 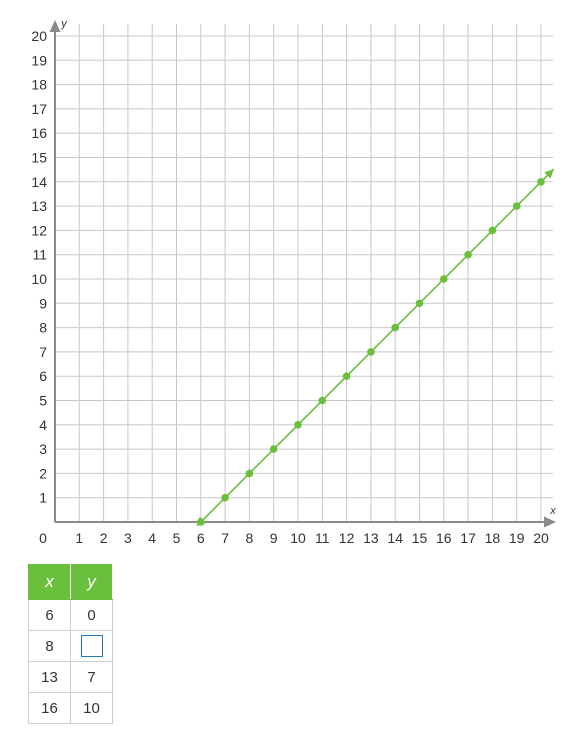 I want to click on x-cell: 8, so click(x=49, y=646).